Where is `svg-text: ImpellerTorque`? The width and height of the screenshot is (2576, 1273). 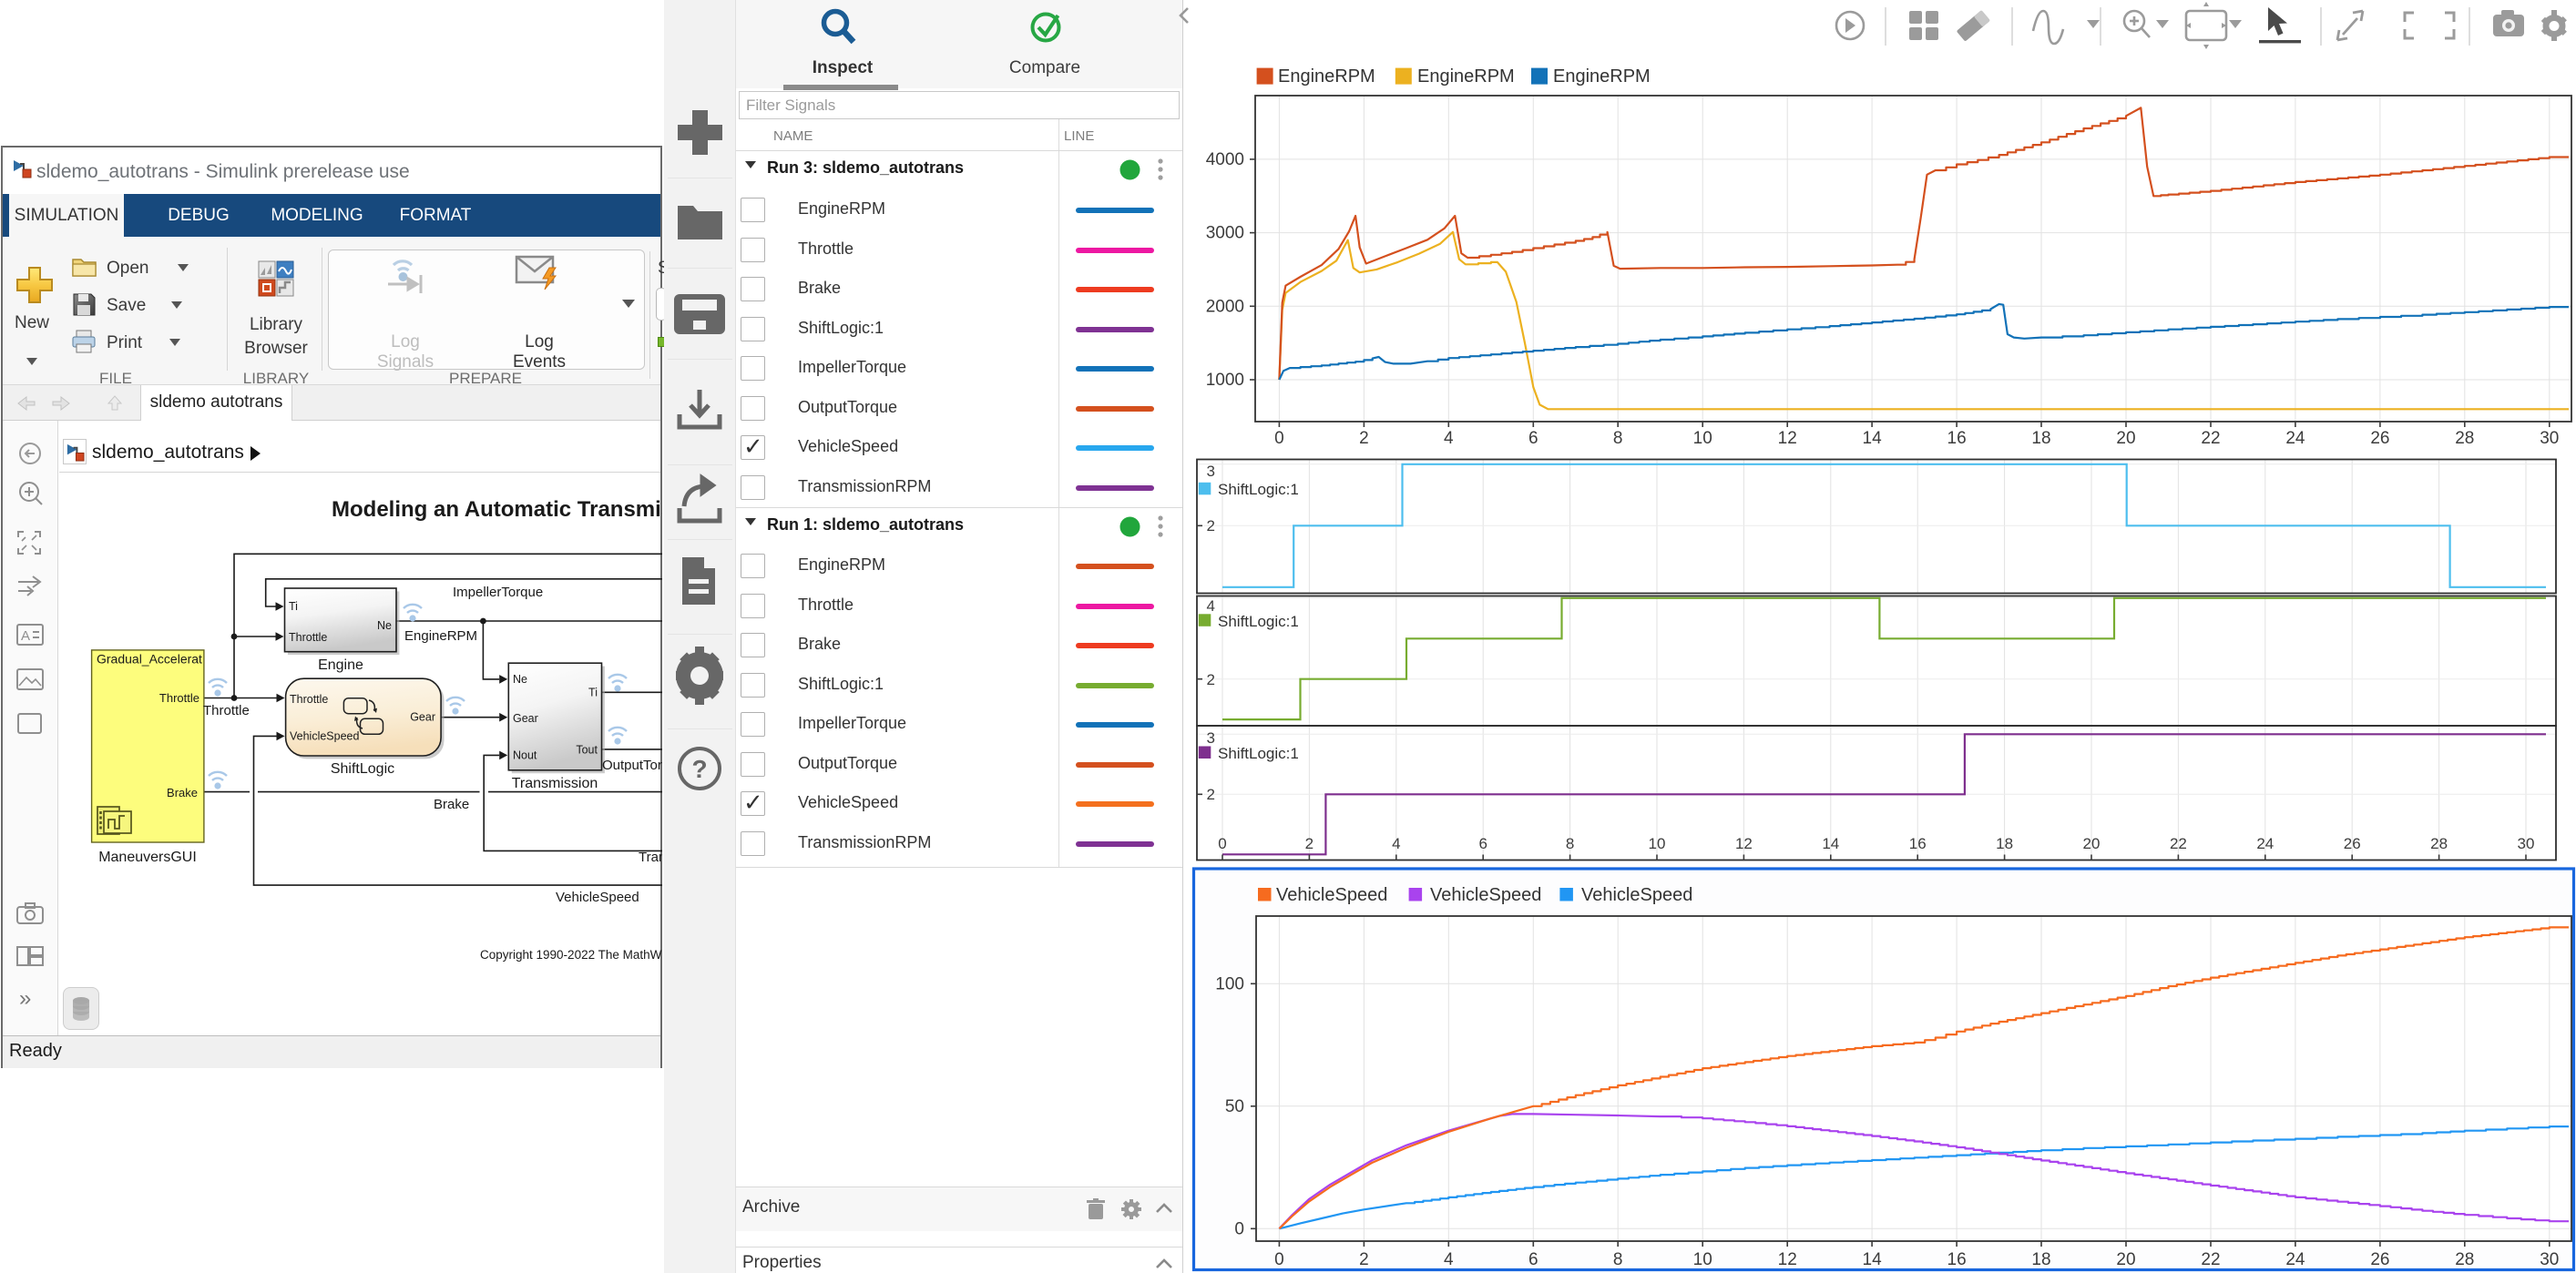 svg-text: ImpellerTorque is located at coordinates (498, 592).